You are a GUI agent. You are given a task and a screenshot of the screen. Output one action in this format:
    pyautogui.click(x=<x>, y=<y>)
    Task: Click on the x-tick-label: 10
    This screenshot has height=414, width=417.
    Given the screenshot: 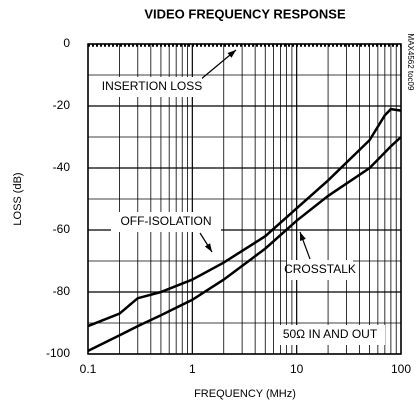 What is the action you would take?
    pyautogui.click(x=297, y=369)
    